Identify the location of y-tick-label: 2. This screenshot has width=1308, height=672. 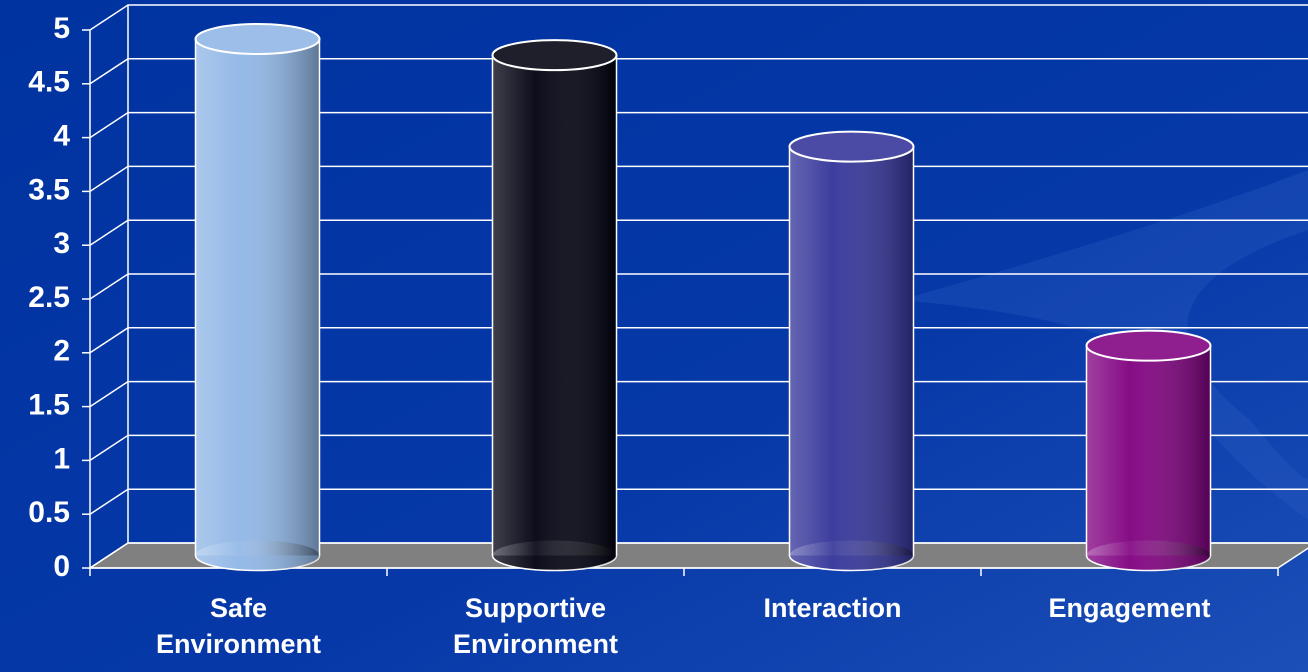
(61, 351).